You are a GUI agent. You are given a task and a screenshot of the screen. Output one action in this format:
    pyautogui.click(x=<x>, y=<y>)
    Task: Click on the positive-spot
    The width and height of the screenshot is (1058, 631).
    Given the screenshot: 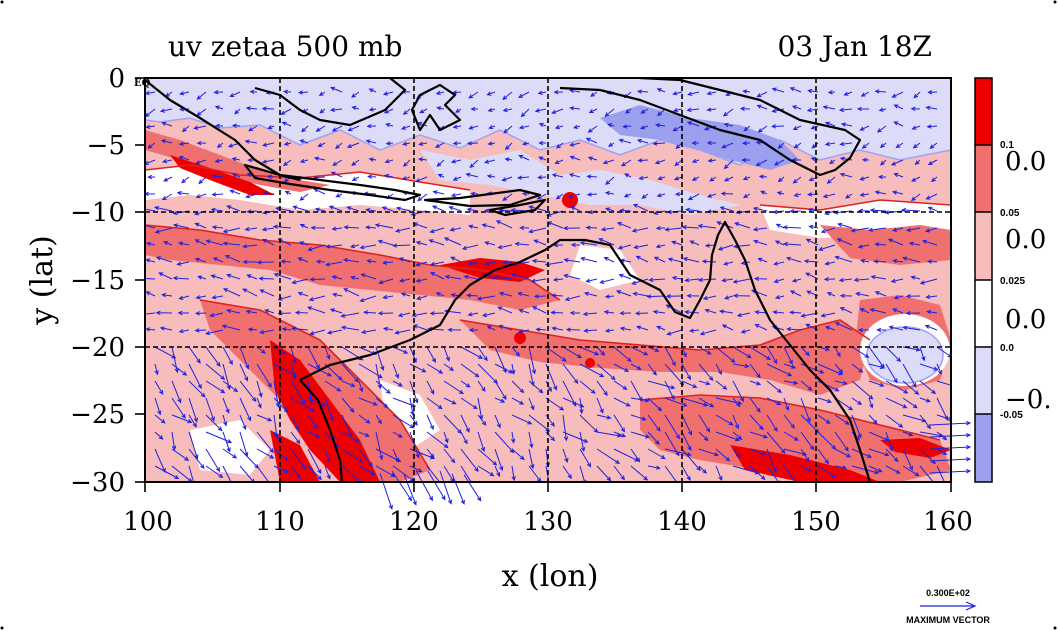 What is the action you would take?
    pyautogui.click(x=520, y=338)
    